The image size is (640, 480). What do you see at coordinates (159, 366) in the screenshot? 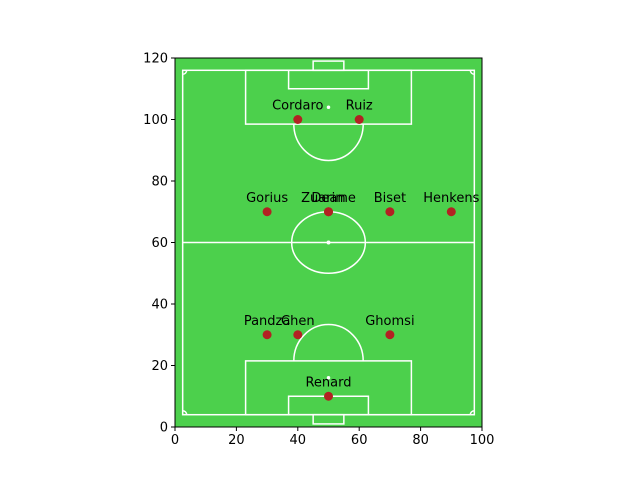
I see `y-tick-label: 20` at bounding box center [159, 366].